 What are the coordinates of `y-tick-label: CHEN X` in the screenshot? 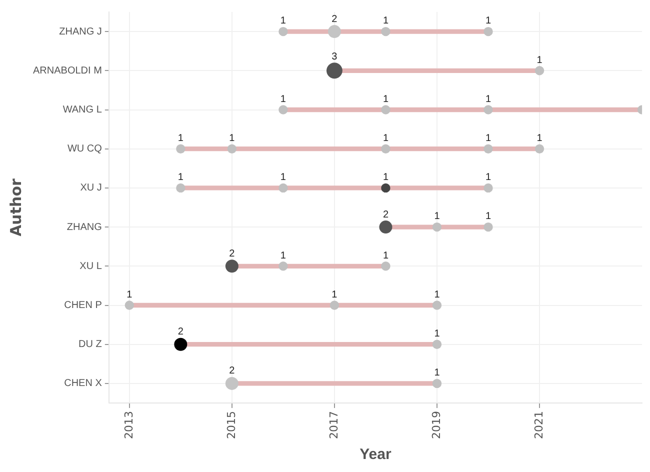 It's located at (83, 384).